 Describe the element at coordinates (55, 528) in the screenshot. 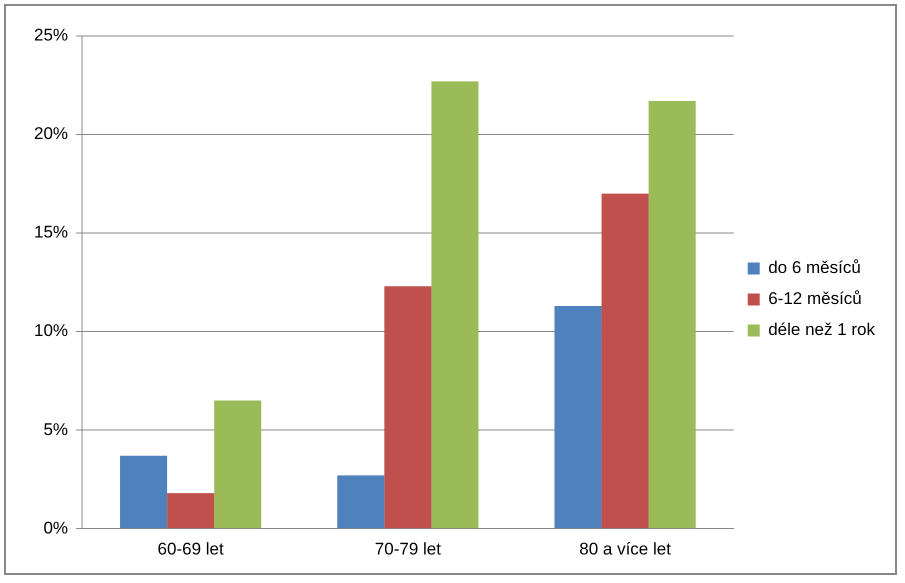

I see `y-tick-label: 0%` at that location.